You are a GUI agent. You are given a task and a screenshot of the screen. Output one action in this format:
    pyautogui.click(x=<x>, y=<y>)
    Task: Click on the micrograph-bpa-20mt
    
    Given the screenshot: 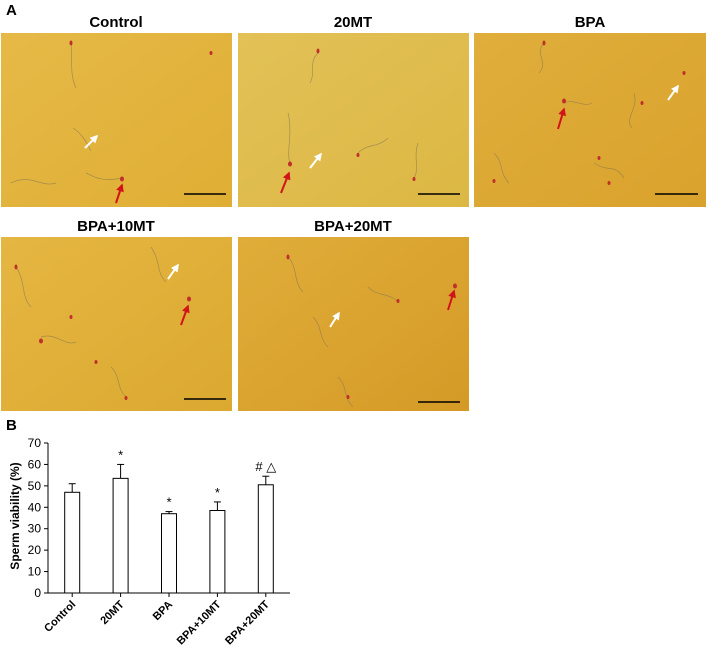 What is the action you would take?
    pyautogui.click(x=353, y=324)
    